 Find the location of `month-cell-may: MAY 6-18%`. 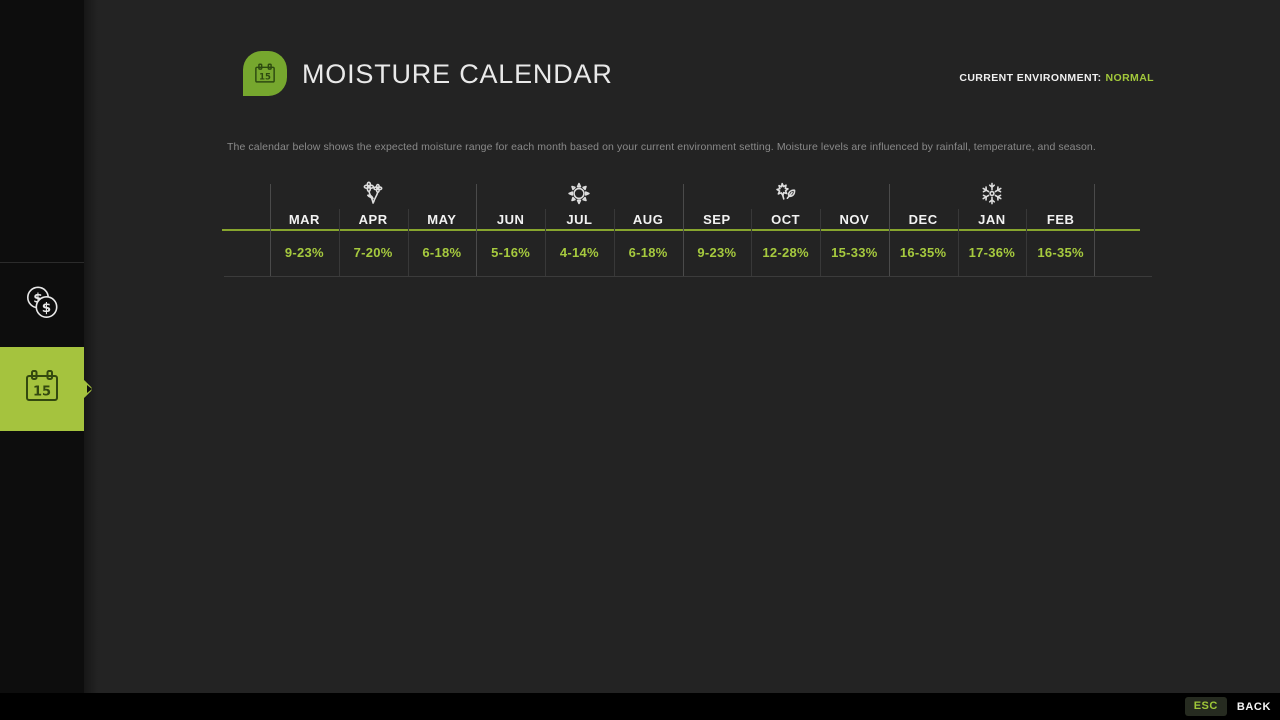

month-cell-may: MAY 6-18% is located at coordinates (442, 226).